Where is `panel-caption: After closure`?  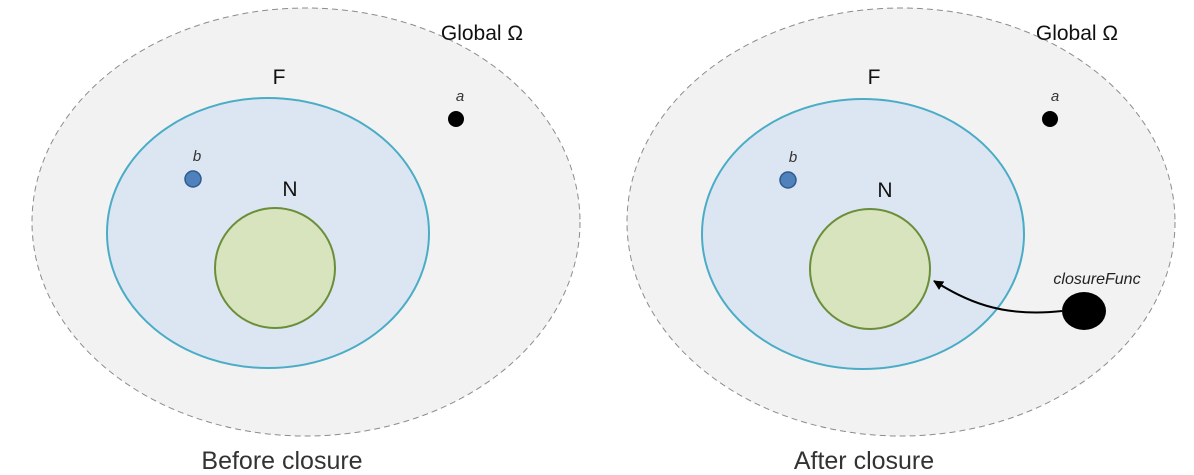
panel-caption: After closure is located at coordinates (864, 461).